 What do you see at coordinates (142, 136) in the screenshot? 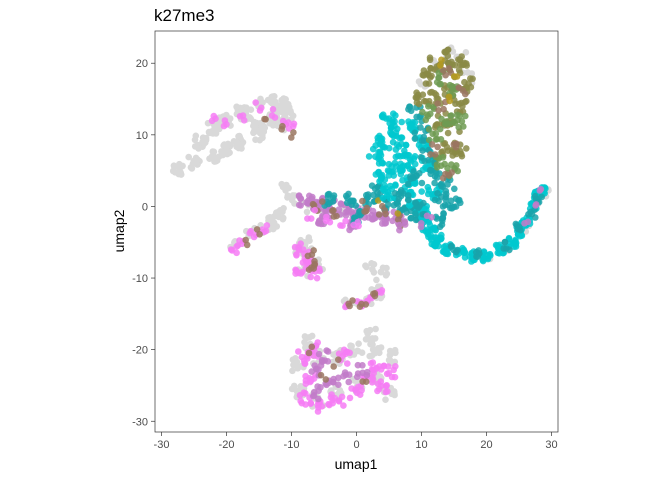
I see `y-tick-label: 10` at bounding box center [142, 136].